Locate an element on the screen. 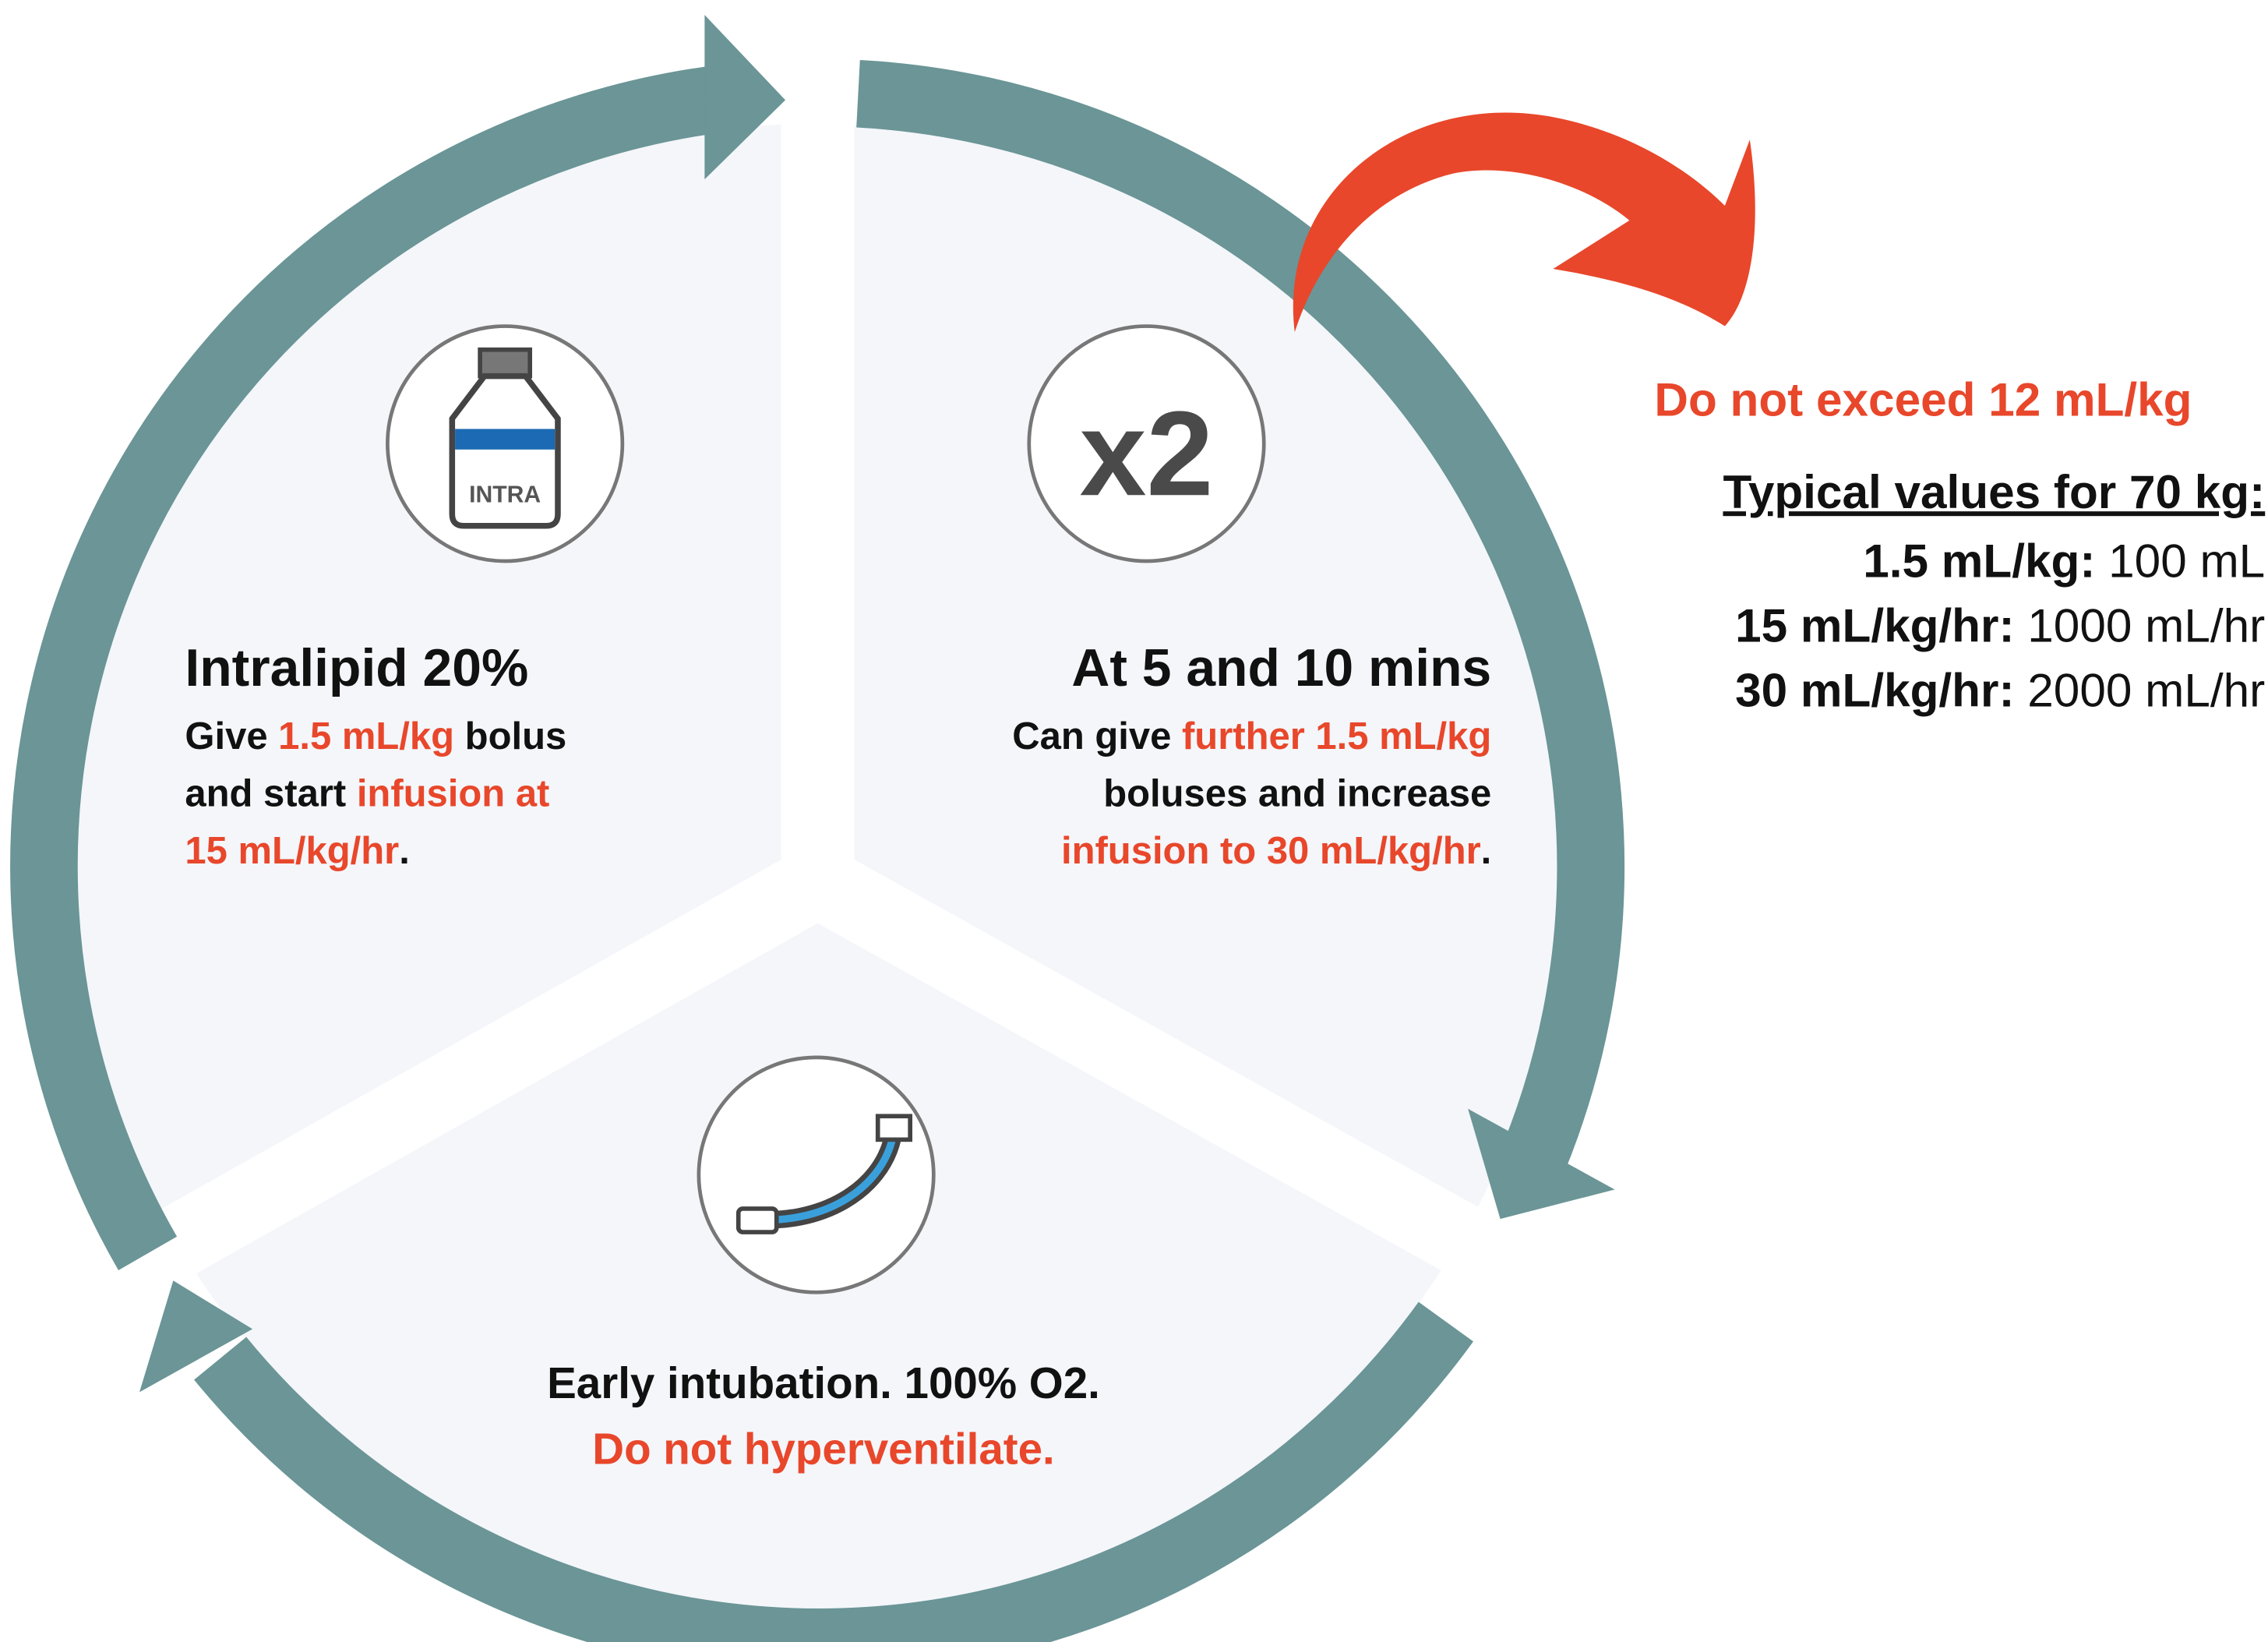 The height and width of the screenshot is (1642, 2268). text-part: 1.5 mL/kg is located at coordinates (366, 736).